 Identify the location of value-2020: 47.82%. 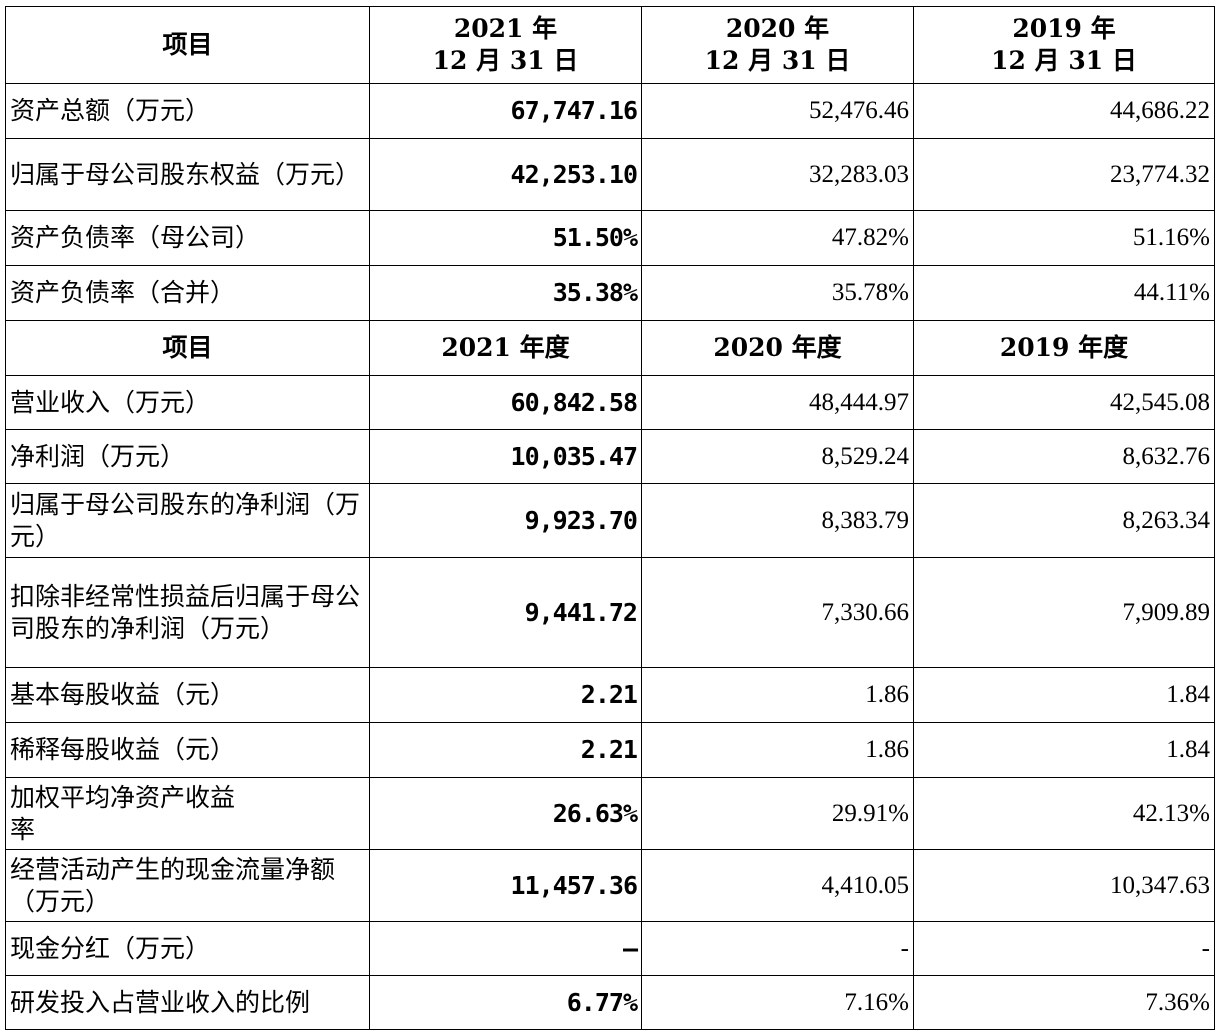
(777, 238).